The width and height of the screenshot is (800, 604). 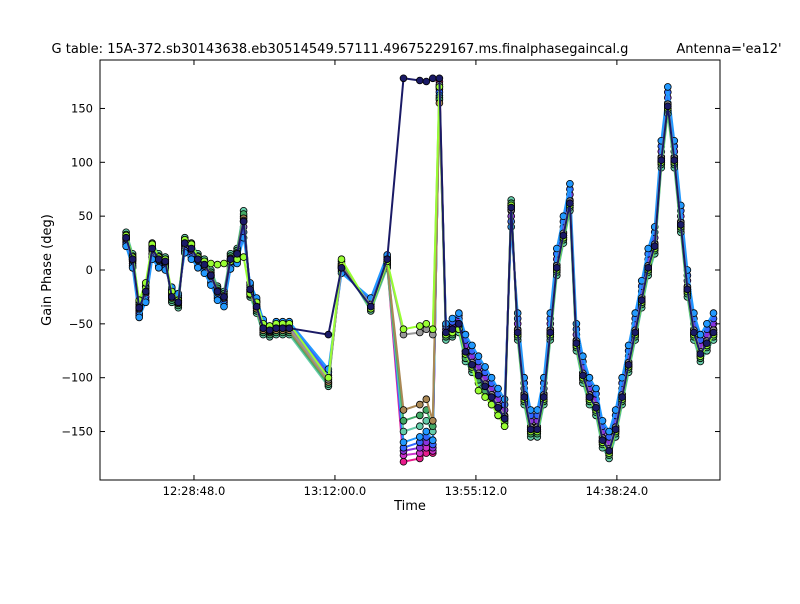 I want to click on y-tick-label: −150, so click(x=77, y=432).